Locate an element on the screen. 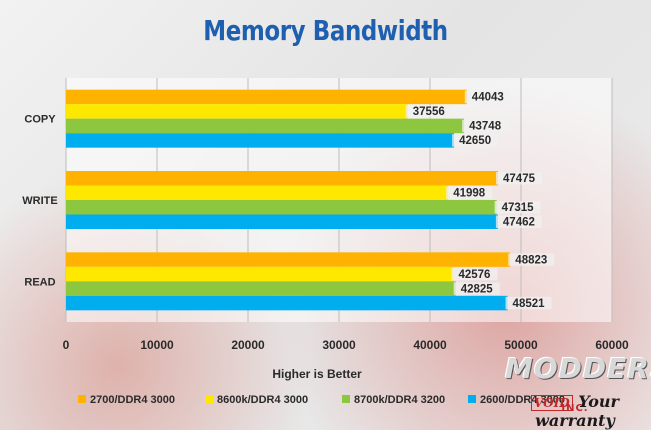 This screenshot has height=430, width=651. data-label: 47315 is located at coordinates (518, 208).